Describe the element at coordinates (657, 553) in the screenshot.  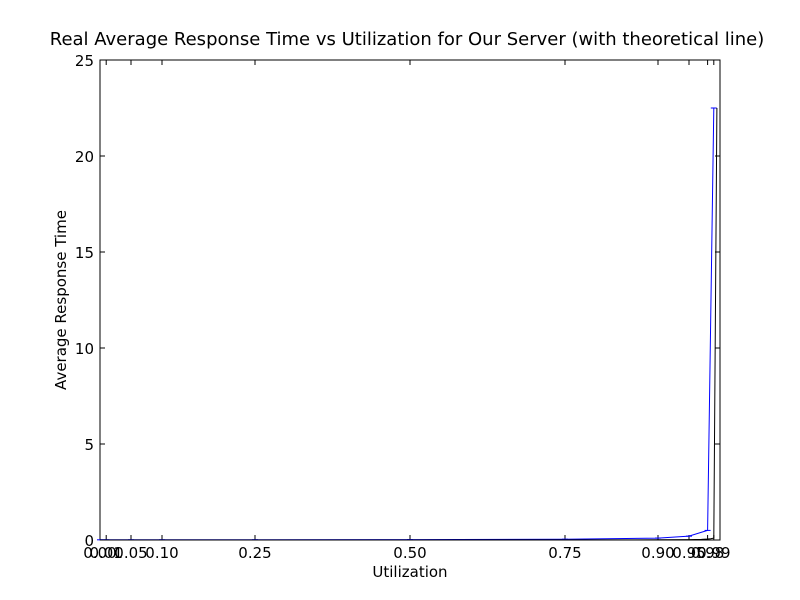
I see `x-tick-label: 0.90` at that location.